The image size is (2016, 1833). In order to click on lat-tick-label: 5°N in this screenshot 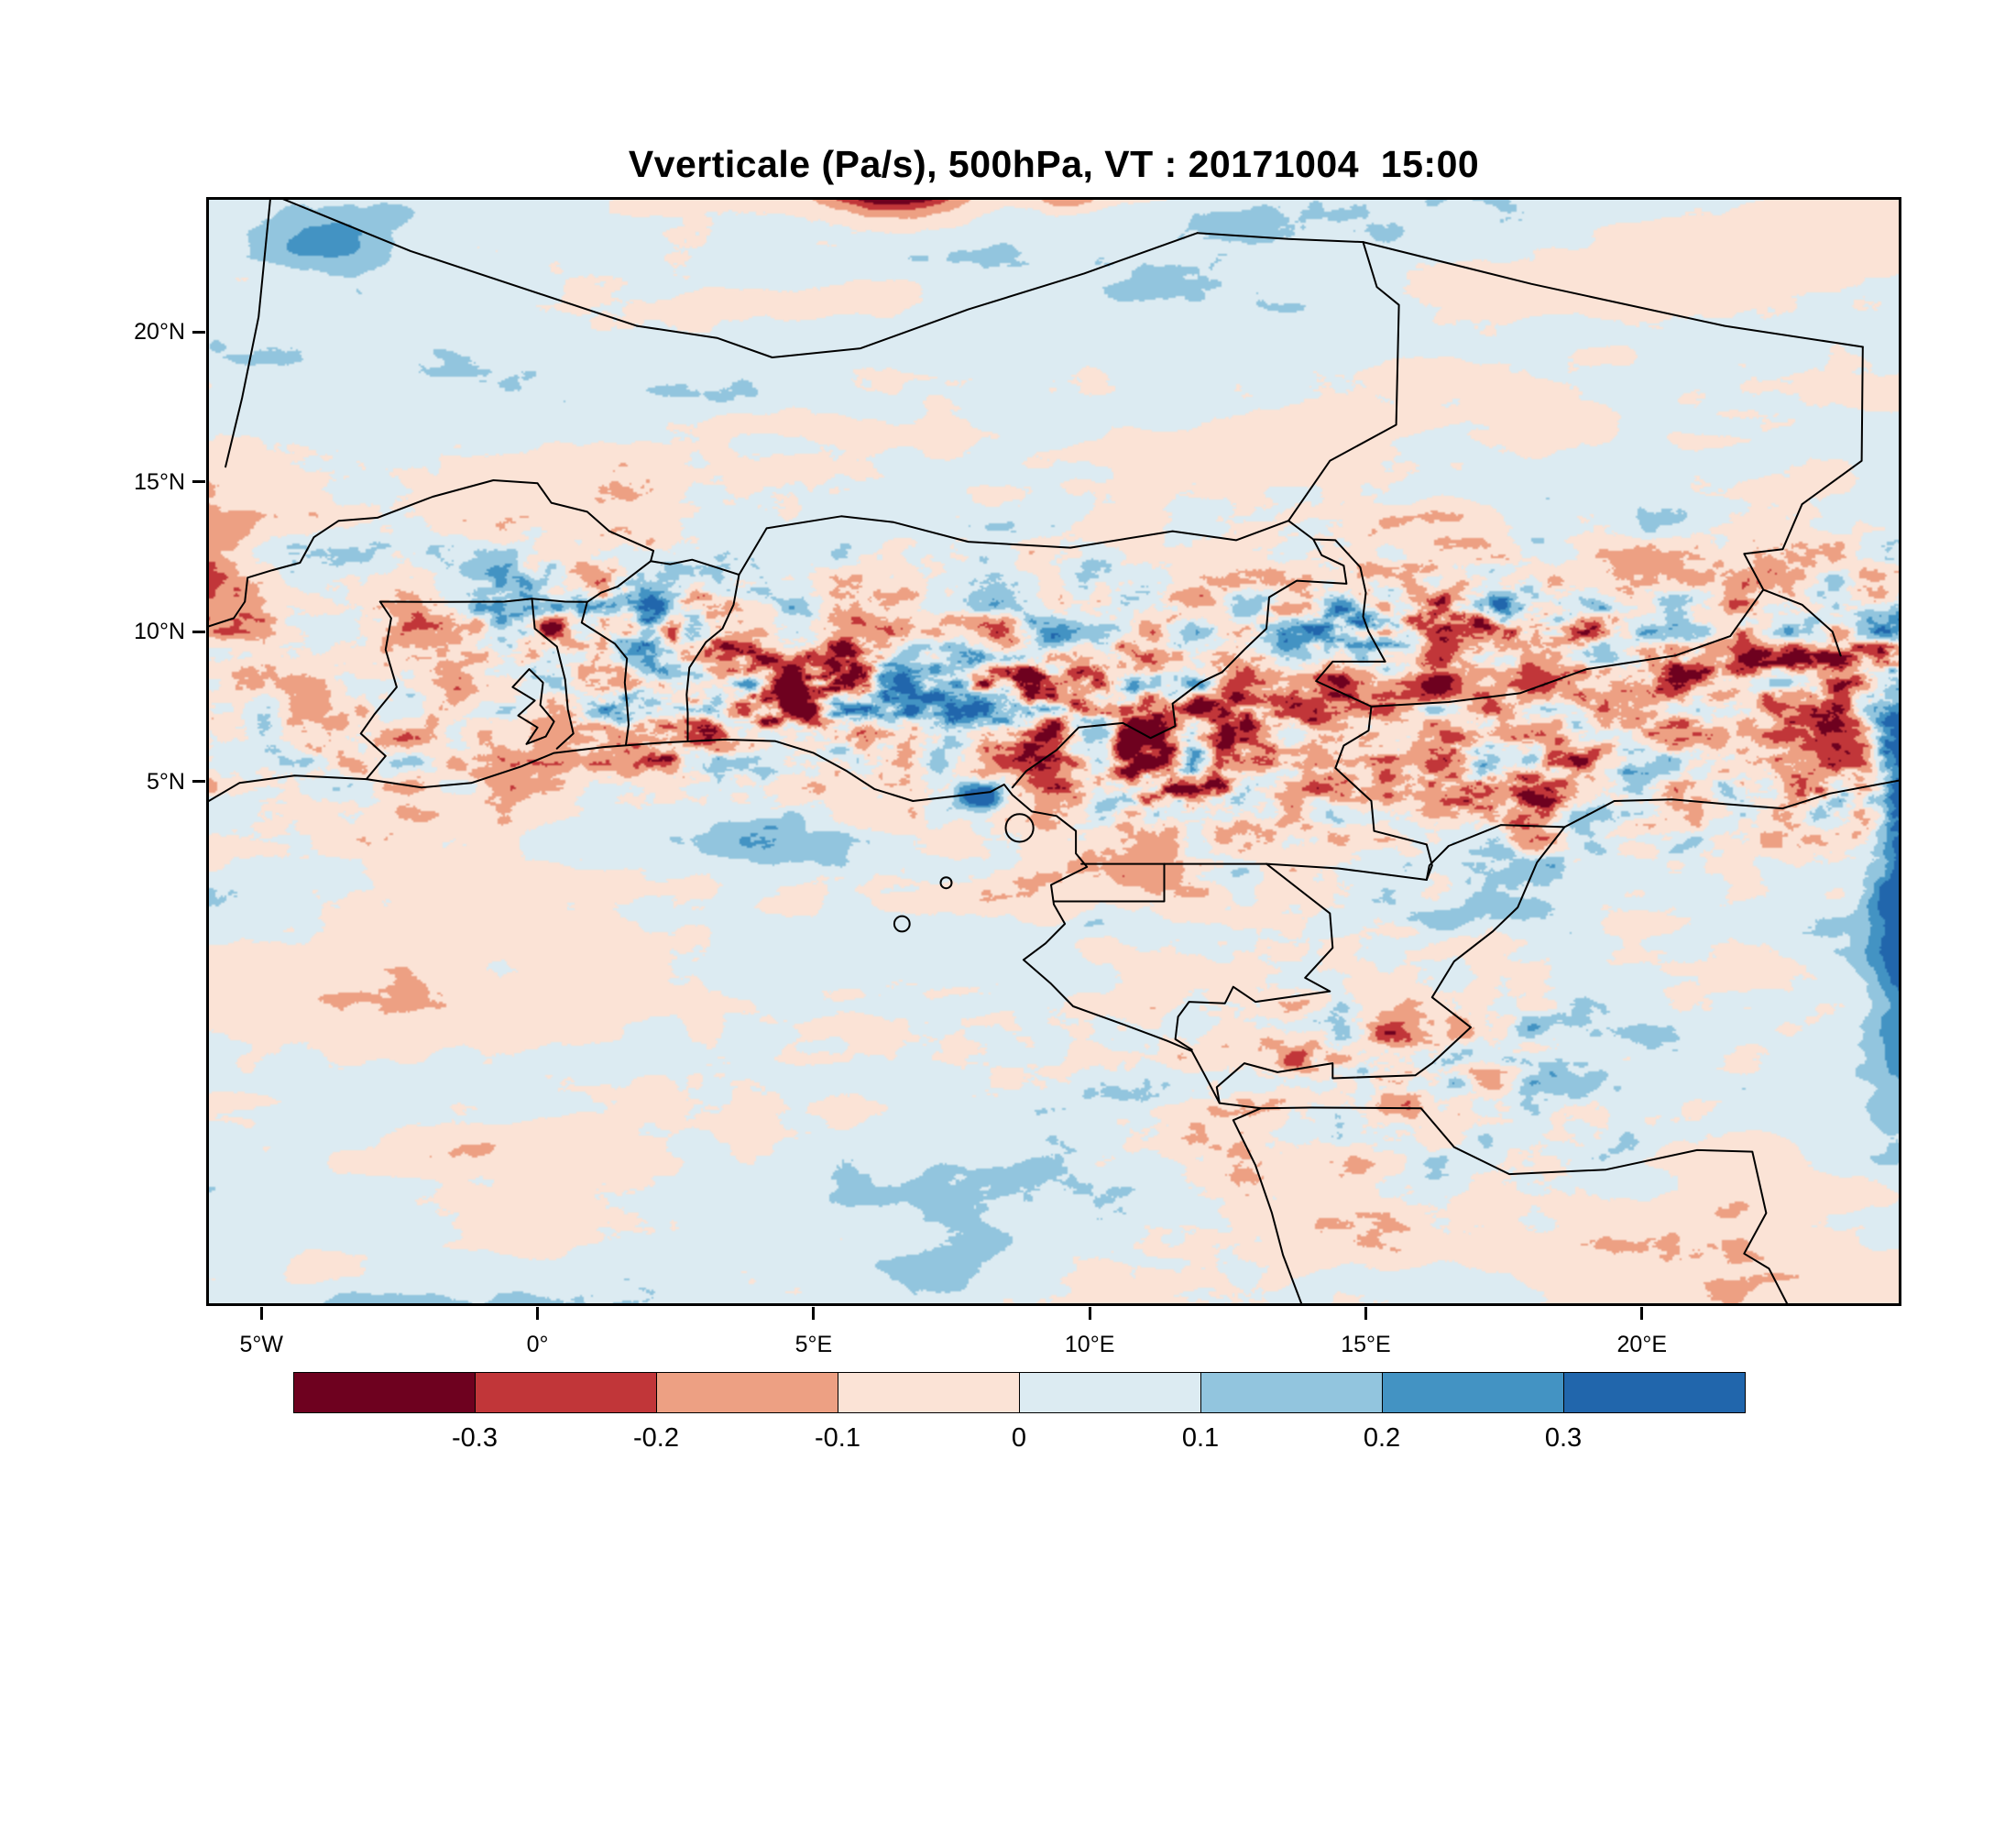, I will do `click(166, 781)`.